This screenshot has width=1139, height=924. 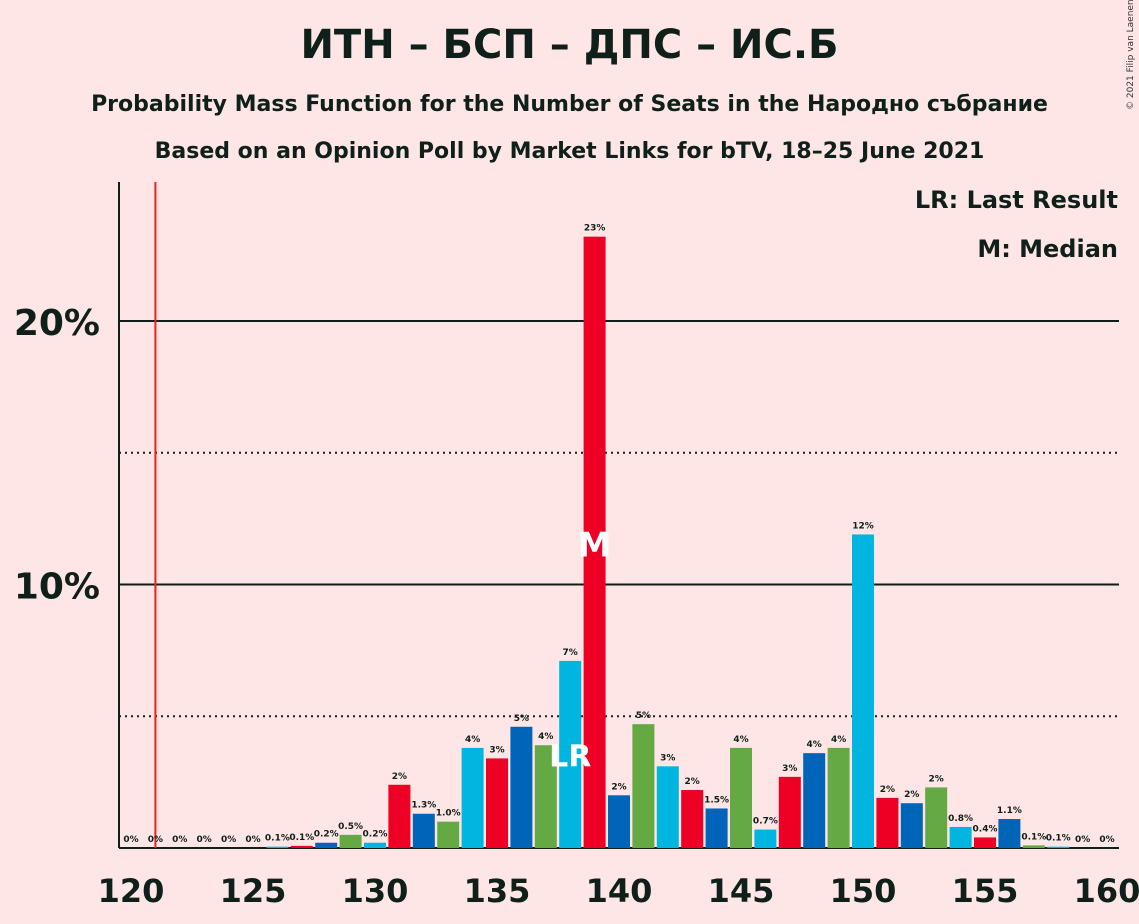 What do you see at coordinates (228, 840) in the screenshot?
I see `bar-label-124: 0%` at bounding box center [228, 840].